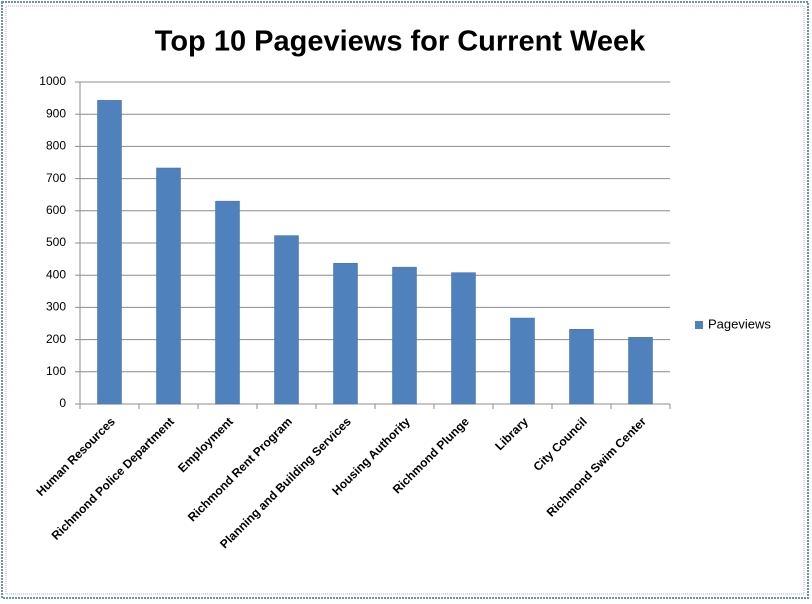 This screenshot has height=604, width=812. What do you see at coordinates (699, 325) in the screenshot?
I see `legend-swatch` at bounding box center [699, 325].